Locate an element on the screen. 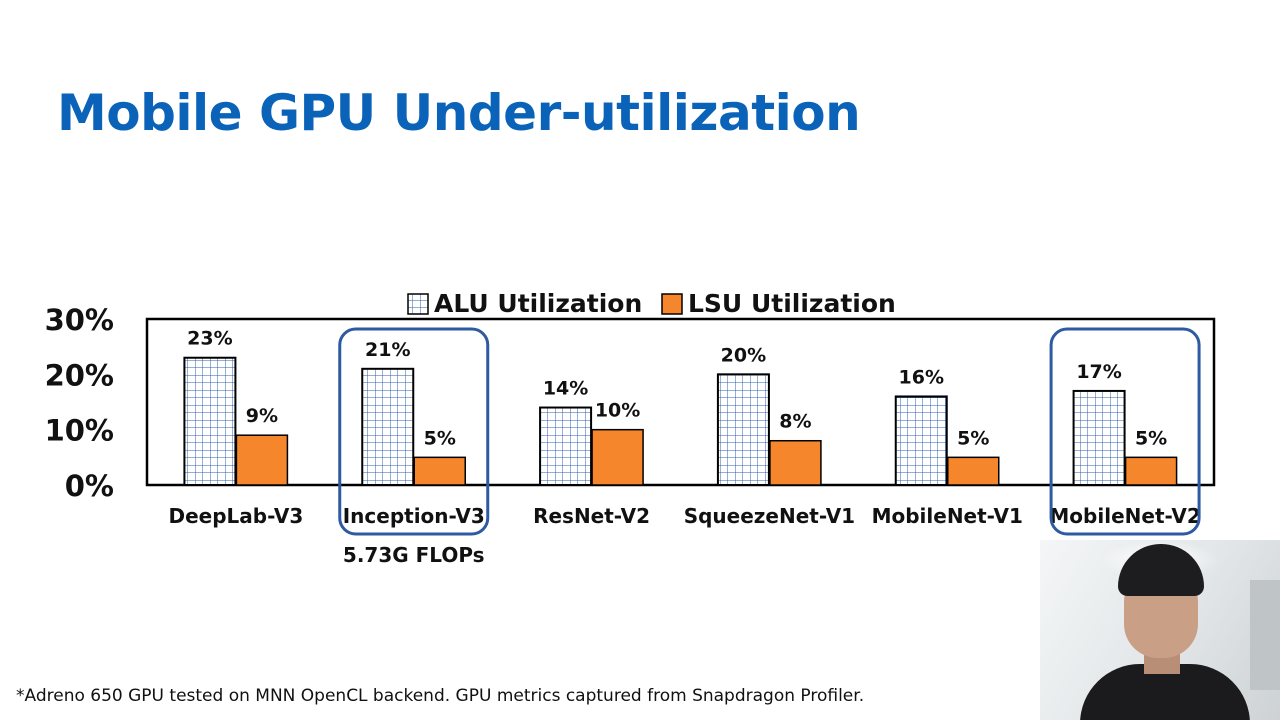 Image resolution: width=1280 pixels, height=720 pixels. data-label-alu: 23% is located at coordinates (209, 339).